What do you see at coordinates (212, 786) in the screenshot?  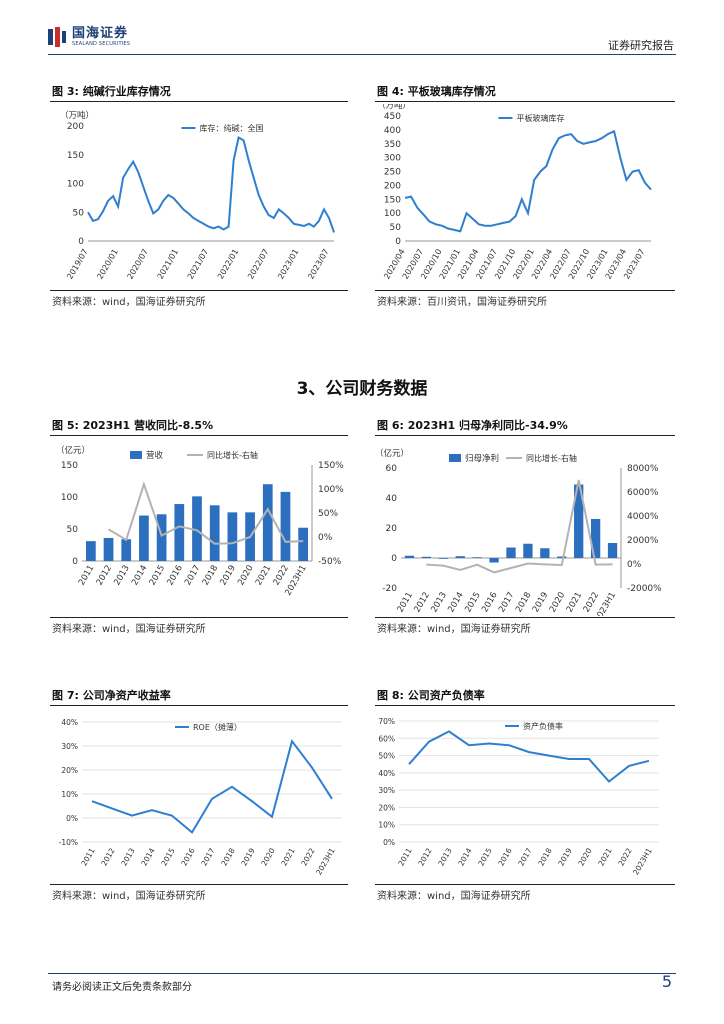 I see `fig7-series-line` at bounding box center [212, 786].